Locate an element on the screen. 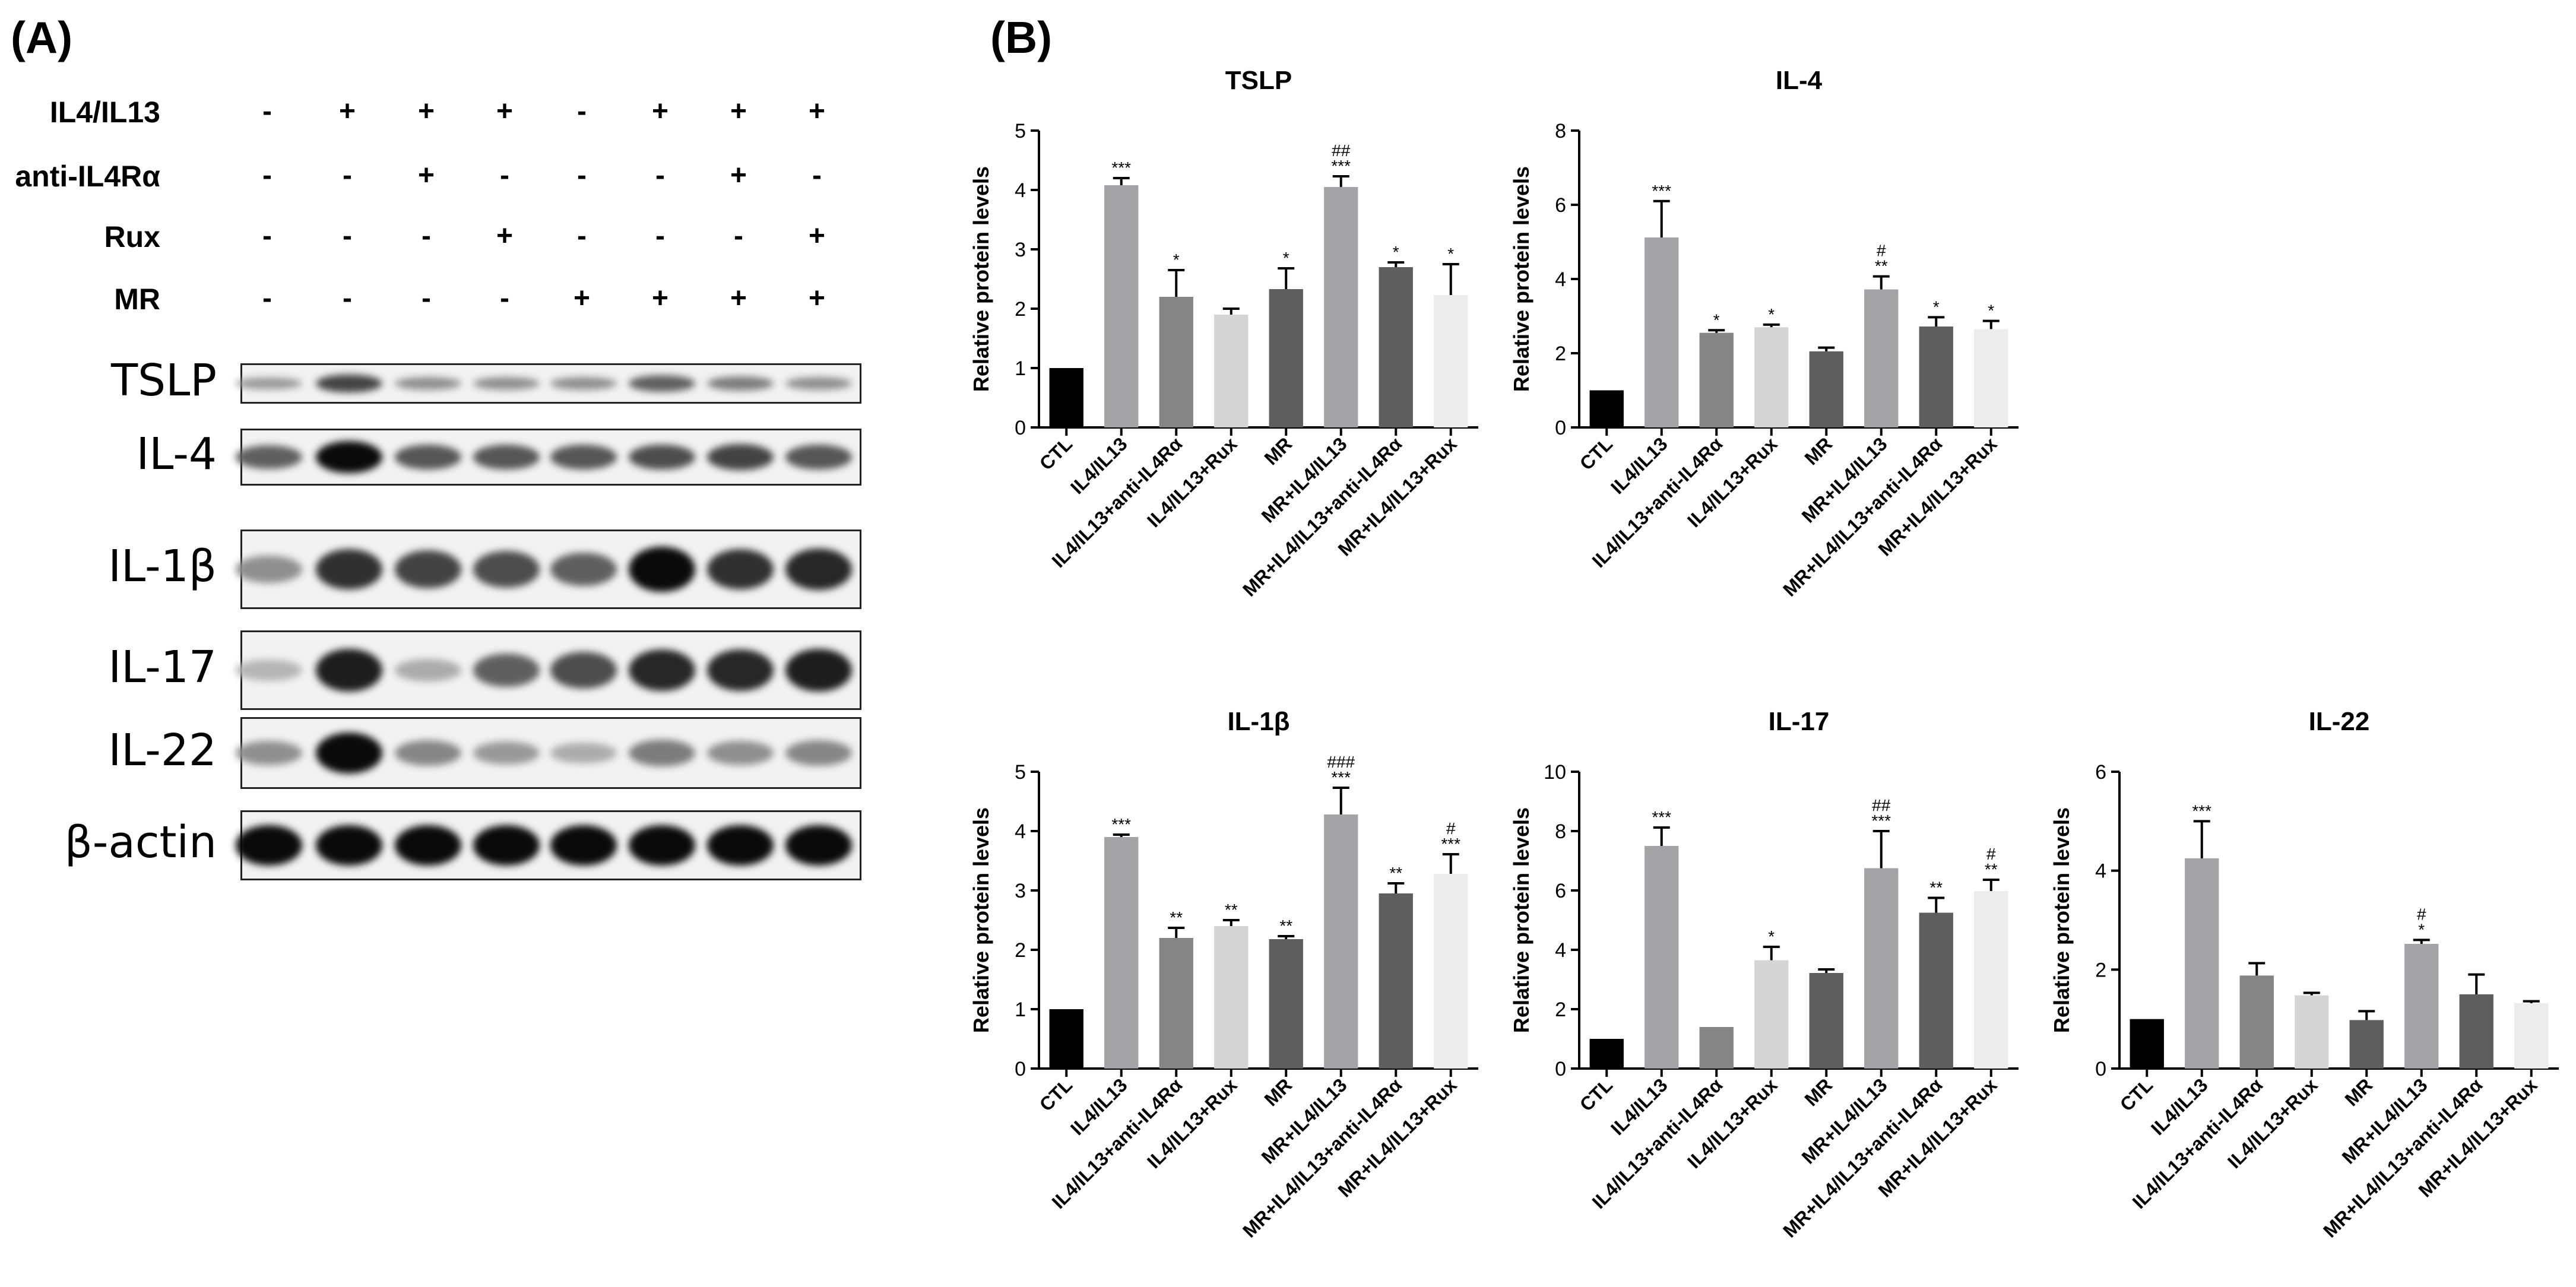  chart-title: TSLP is located at coordinates (1259, 80).